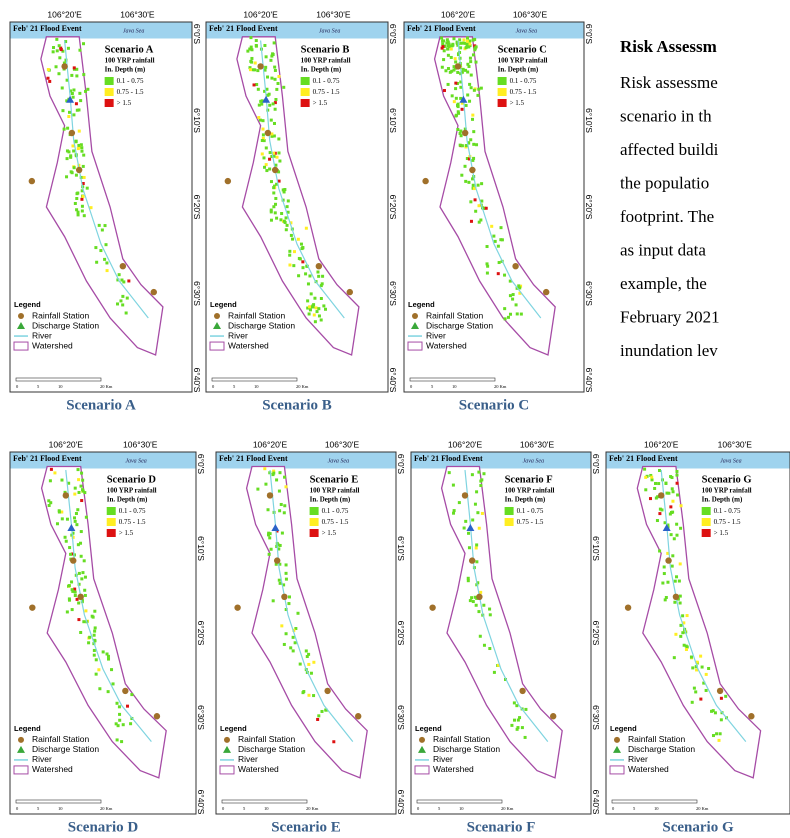 The width and height of the screenshot is (790, 838). Describe the element at coordinates (266, 99) in the screenshot. I see `discharge-station` at that location.